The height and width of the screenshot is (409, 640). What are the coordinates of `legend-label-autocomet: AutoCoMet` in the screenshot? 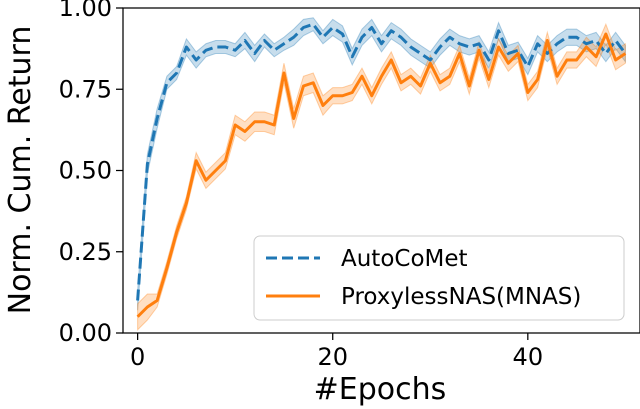 It's located at (404, 259).